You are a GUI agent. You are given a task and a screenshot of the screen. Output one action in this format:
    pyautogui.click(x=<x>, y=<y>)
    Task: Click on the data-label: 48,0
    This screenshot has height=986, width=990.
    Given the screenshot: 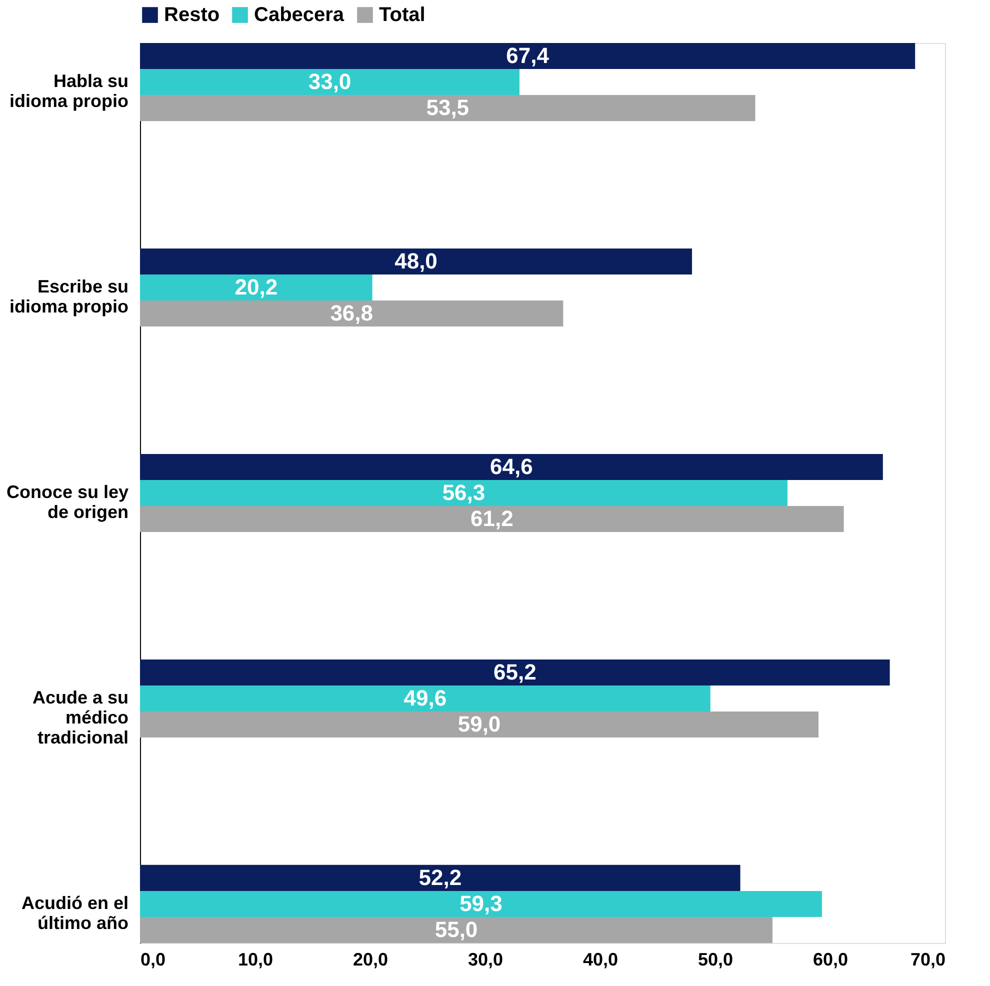 What is the action you would take?
    pyautogui.click(x=416, y=261)
    